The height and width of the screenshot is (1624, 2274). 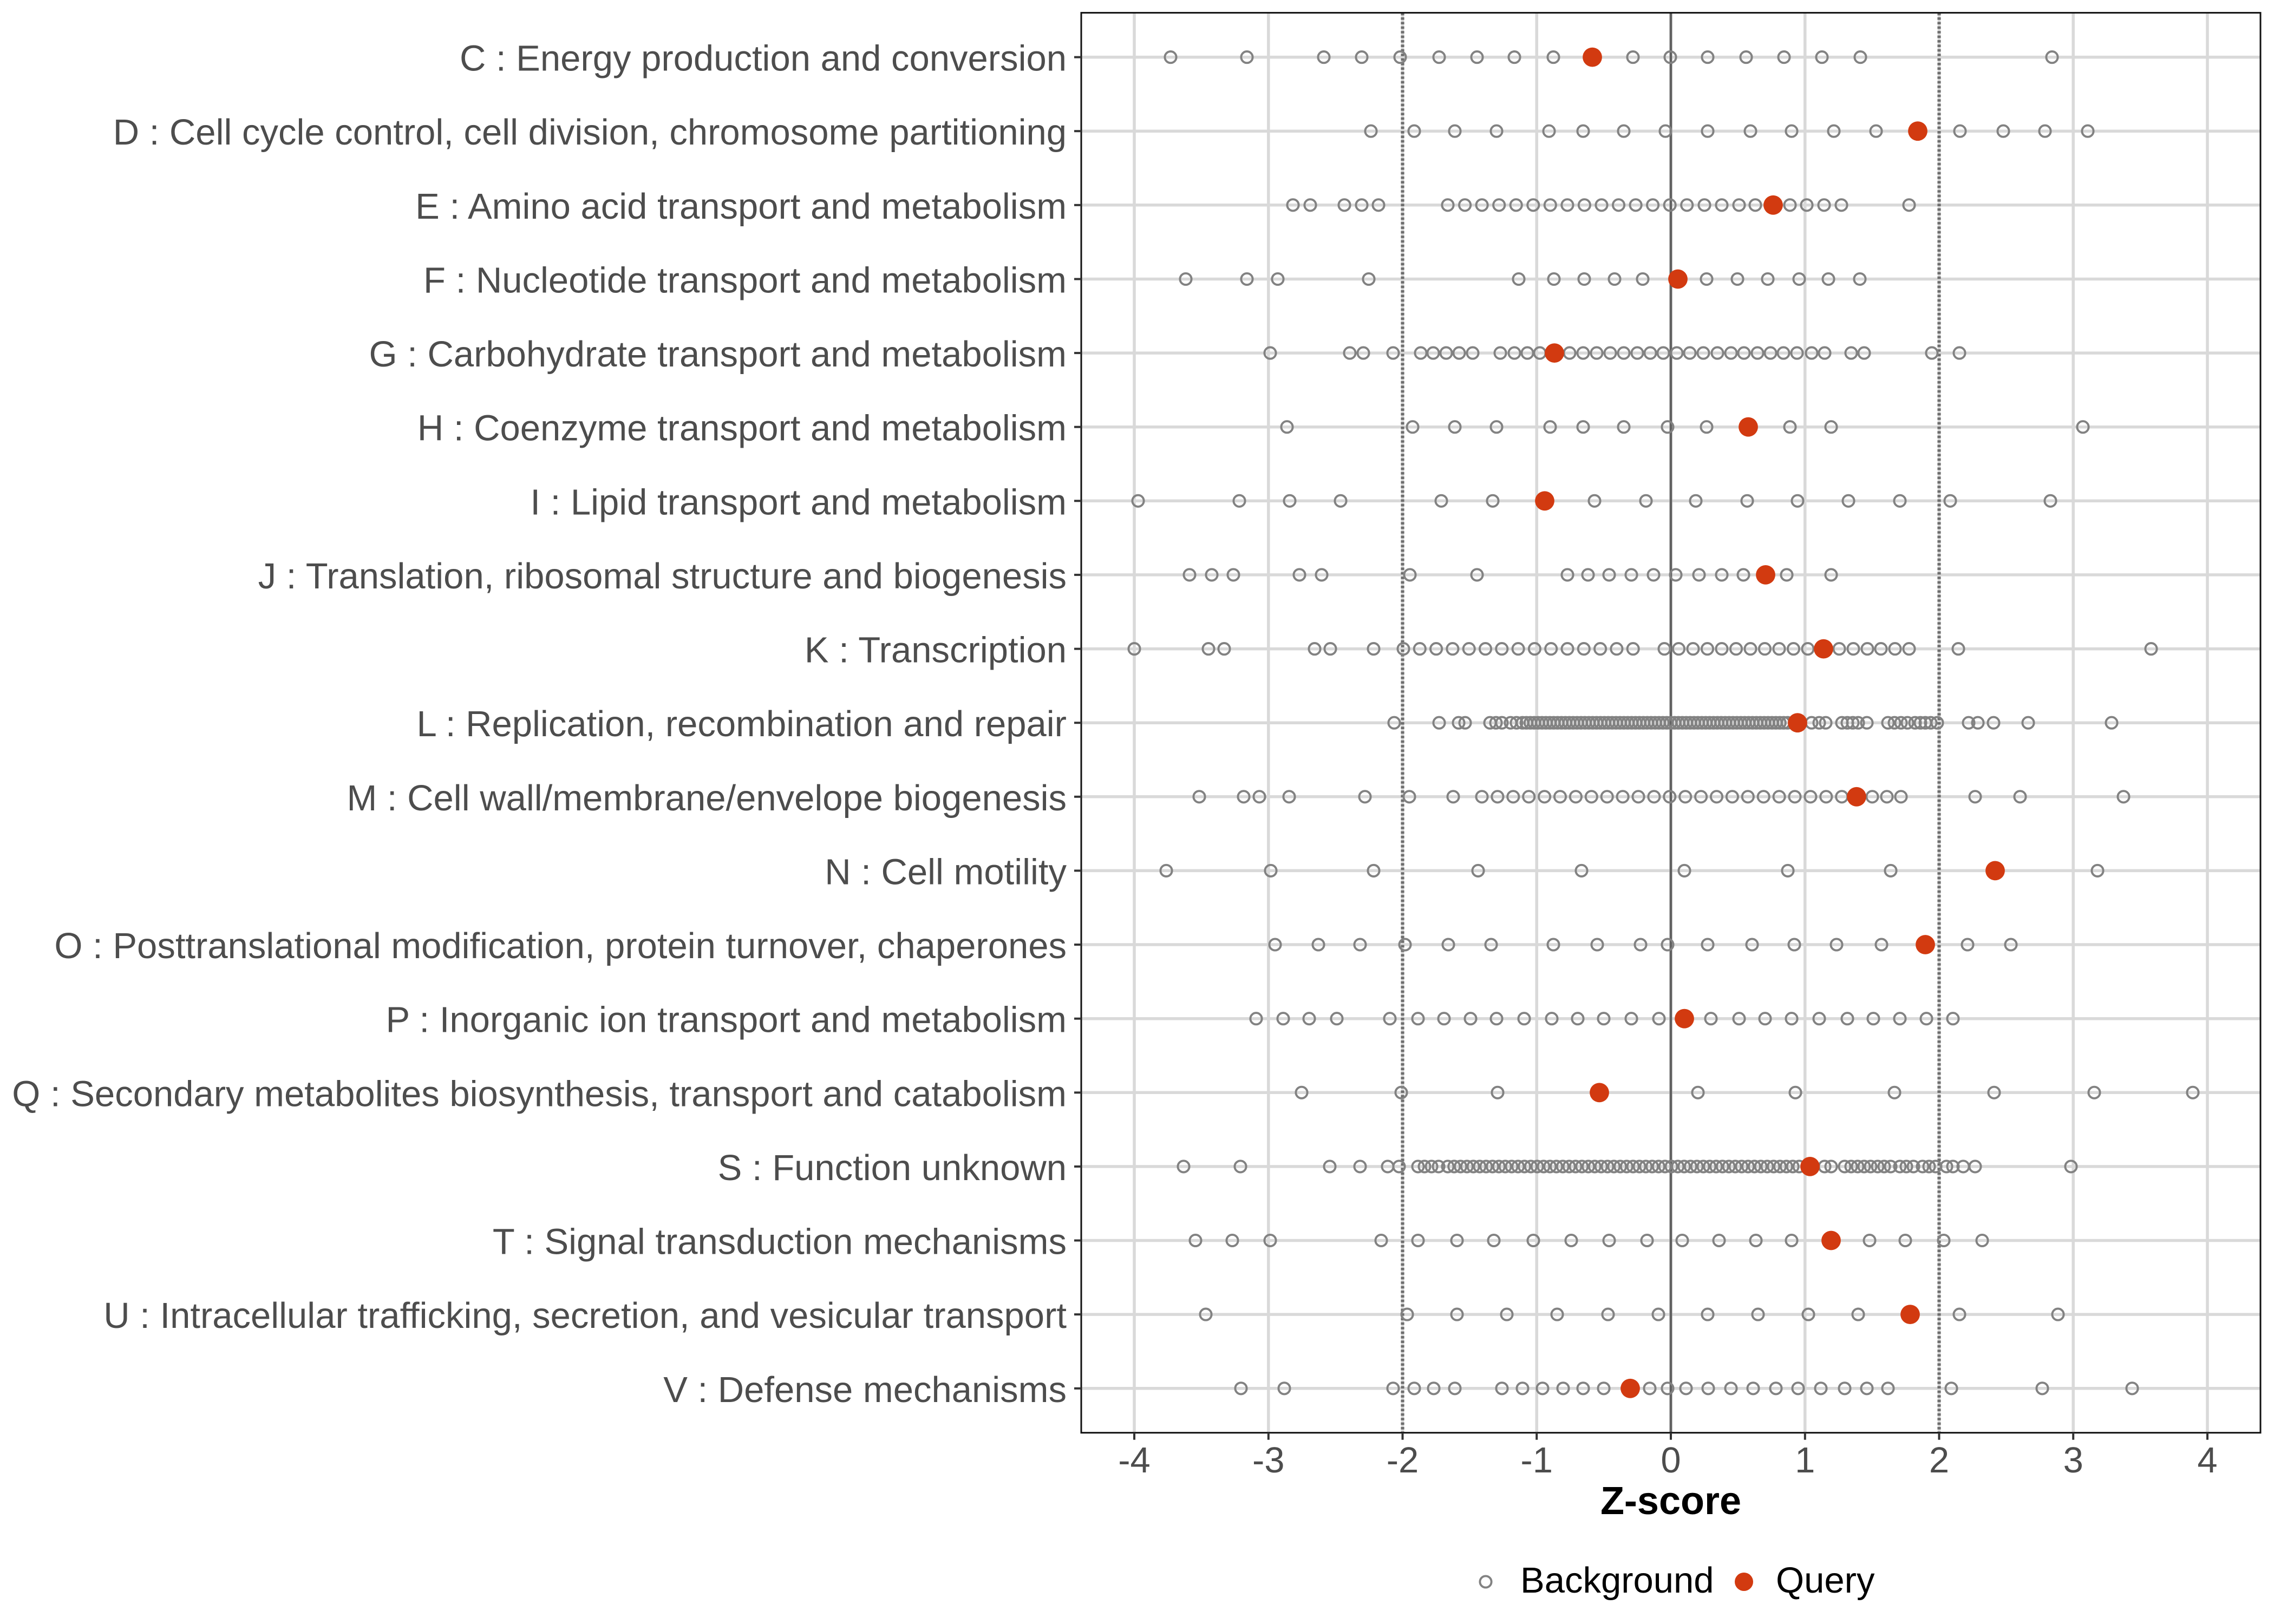 I want to click on svg-text: -3, so click(x=1269, y=1460).